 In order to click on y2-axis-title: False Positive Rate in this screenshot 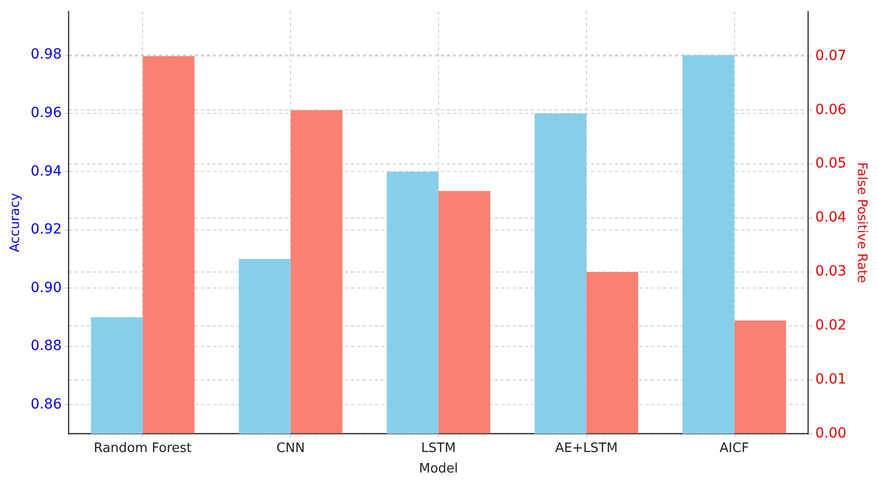, I will do `click(861, 223)`.